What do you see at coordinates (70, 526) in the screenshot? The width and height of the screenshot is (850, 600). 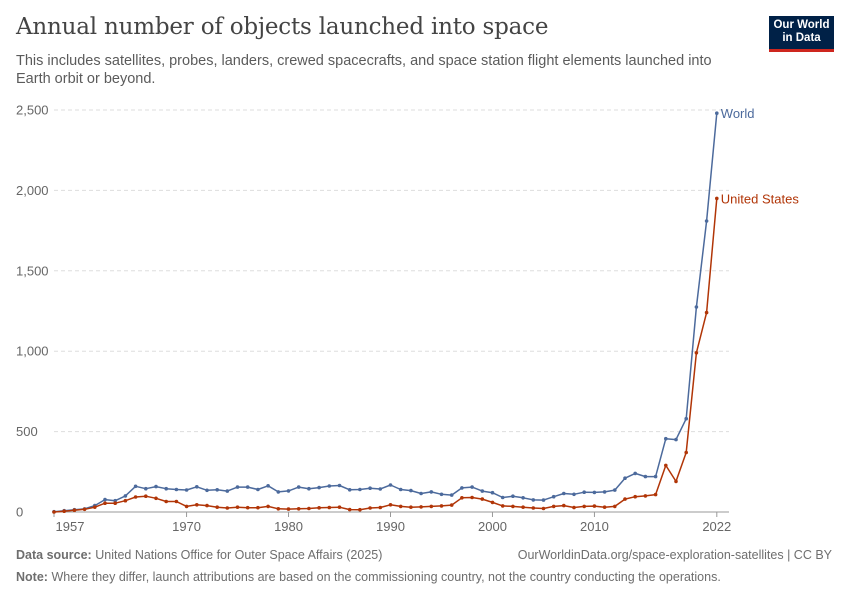 I see `x-tick-label: 1957` at bounding box center [70, 526].